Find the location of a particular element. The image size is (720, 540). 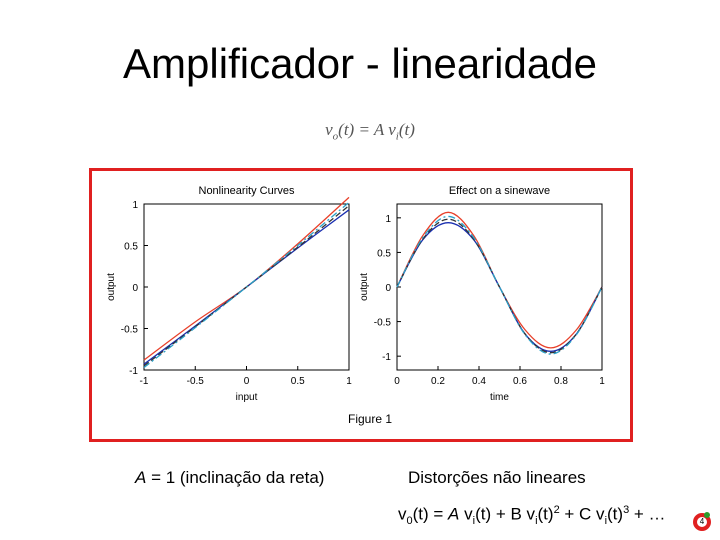

chart2-xtick-label: 1 is located at coordinates (602, 381).